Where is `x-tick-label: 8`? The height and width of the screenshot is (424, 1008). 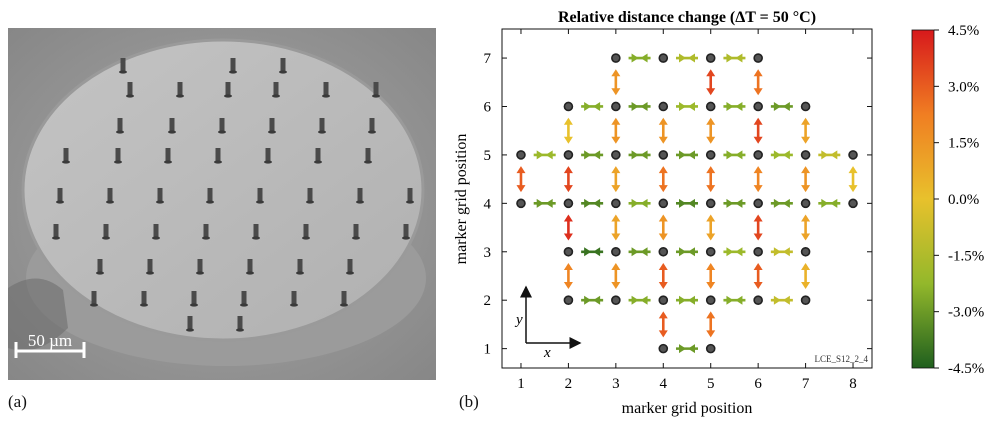 x-tick-label: 8 is located at coordinates (853, 384).